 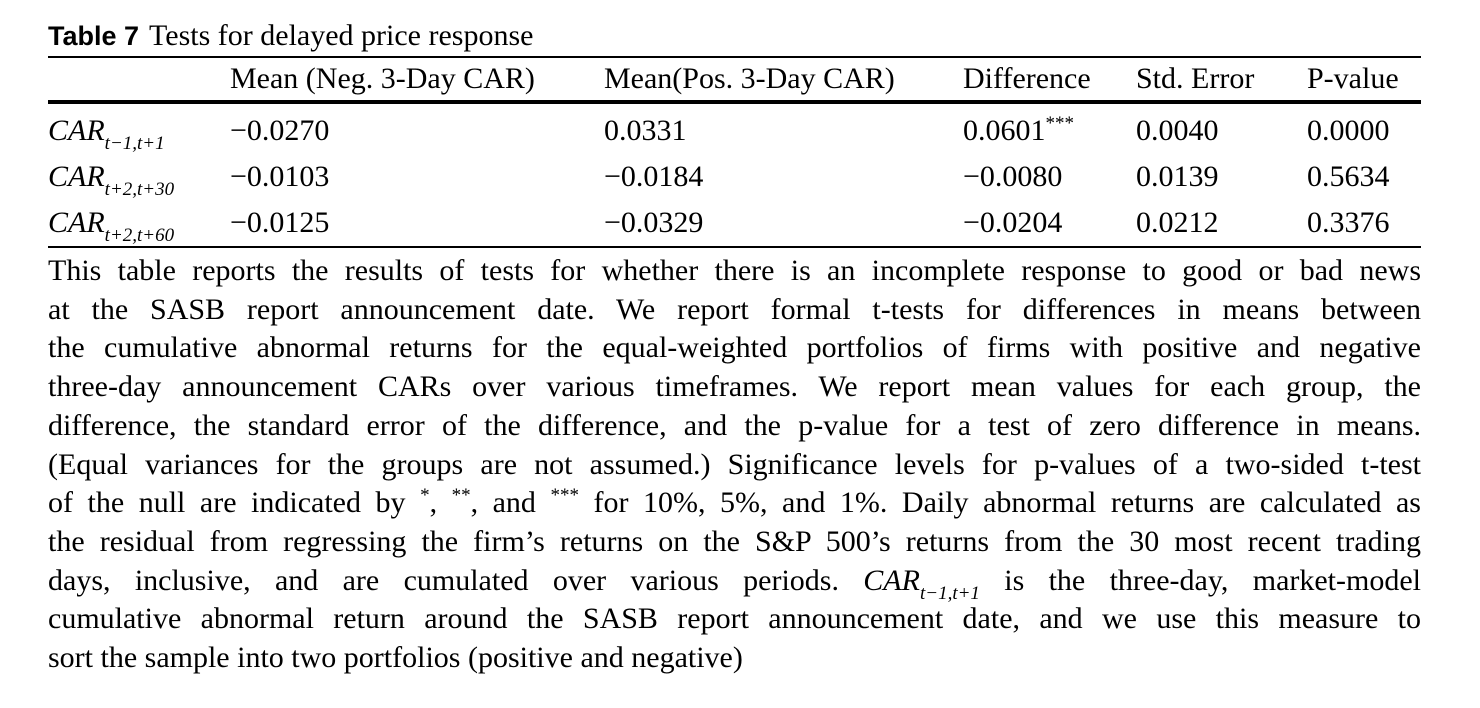 What do you see at coordinates (111, 180) in the screenshot?
I see `row-variable: CARt+2,t+30` at bounding box center [111, 180].